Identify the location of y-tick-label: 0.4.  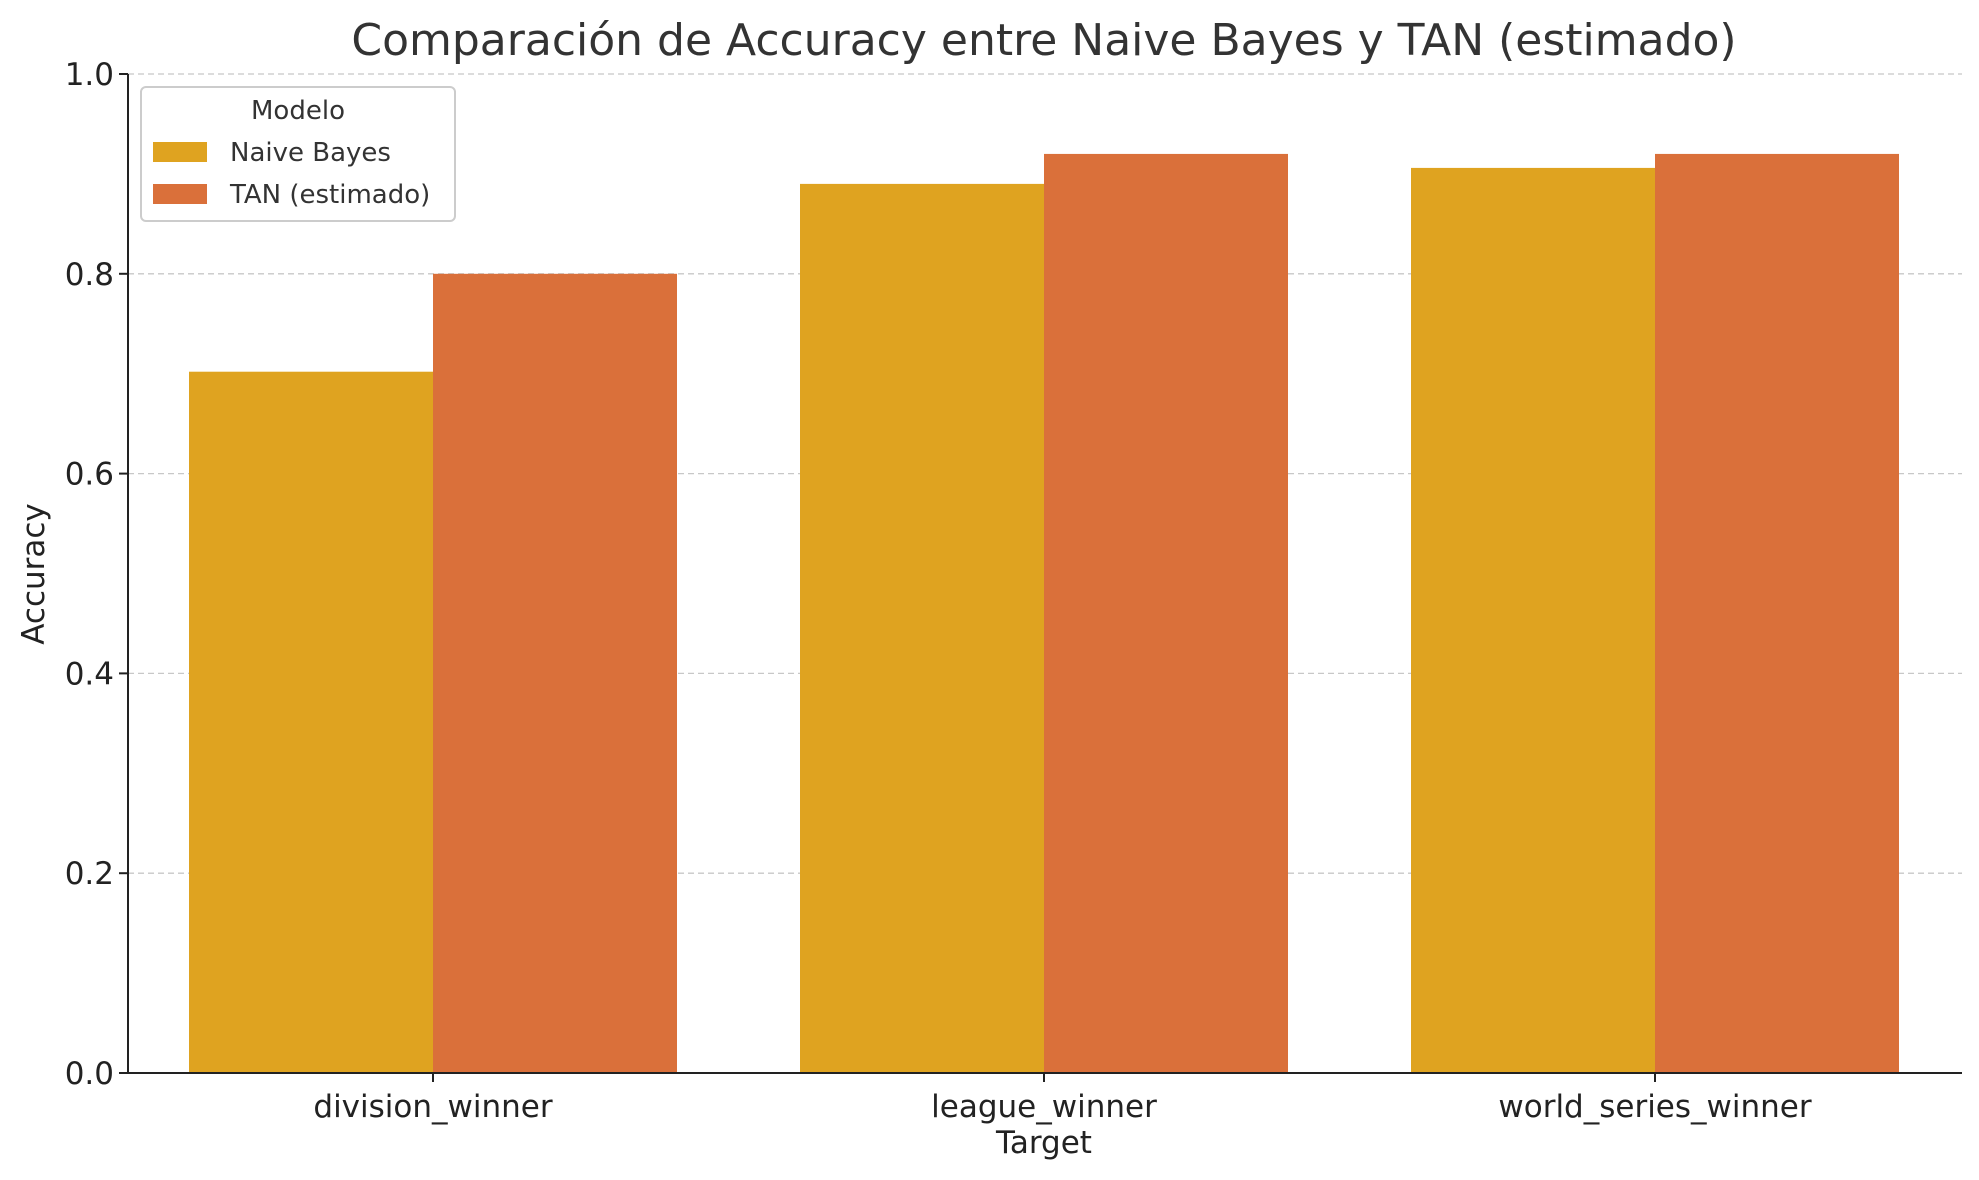
(89, 674).